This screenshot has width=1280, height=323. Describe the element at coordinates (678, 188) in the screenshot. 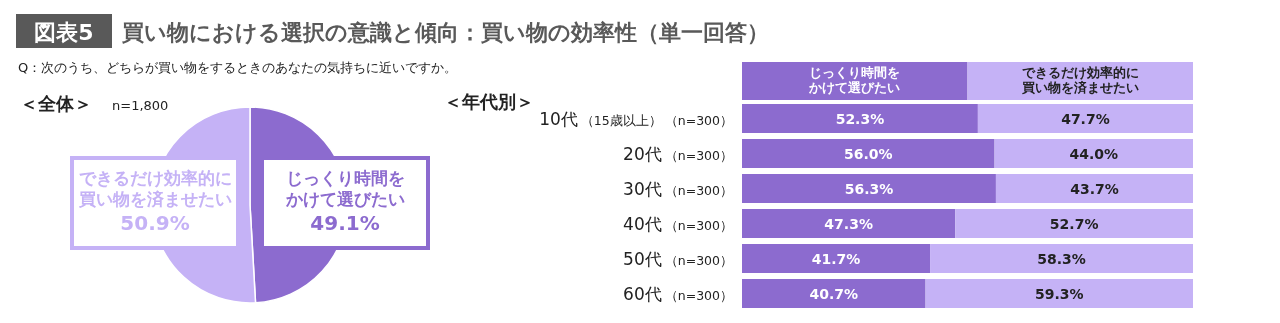

I see `y-tick-label: 30代（n=300）` at that location.